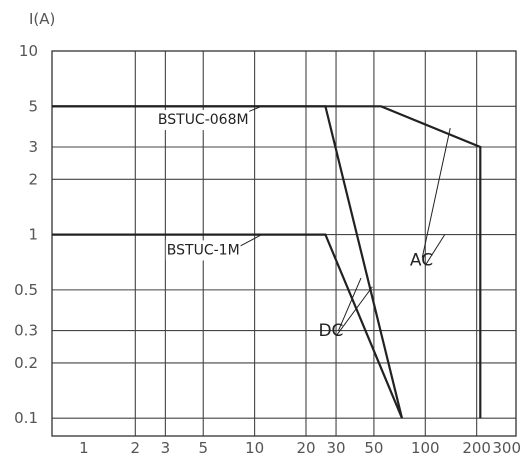 Image resolution: width=531 pixels, height=460 pixels. I want to click on y-tick-label: 5, so click(33, 106).